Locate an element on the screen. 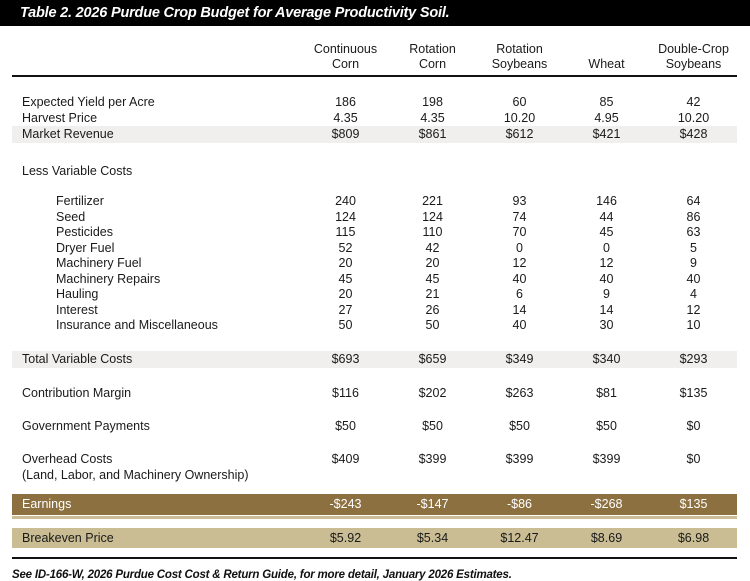 Image resolution: width=750 pixels, height=581 pixels. row-label: Fertilizer is located at coordinates (157, 202).